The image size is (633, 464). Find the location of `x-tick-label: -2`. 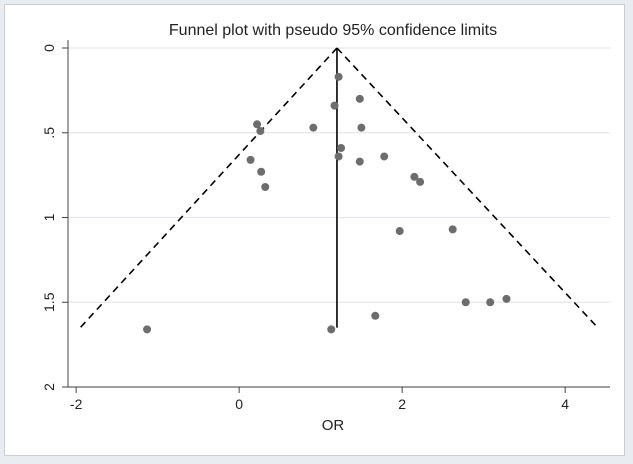

x-tick-label: -2 is located at coordinates (76, 404).